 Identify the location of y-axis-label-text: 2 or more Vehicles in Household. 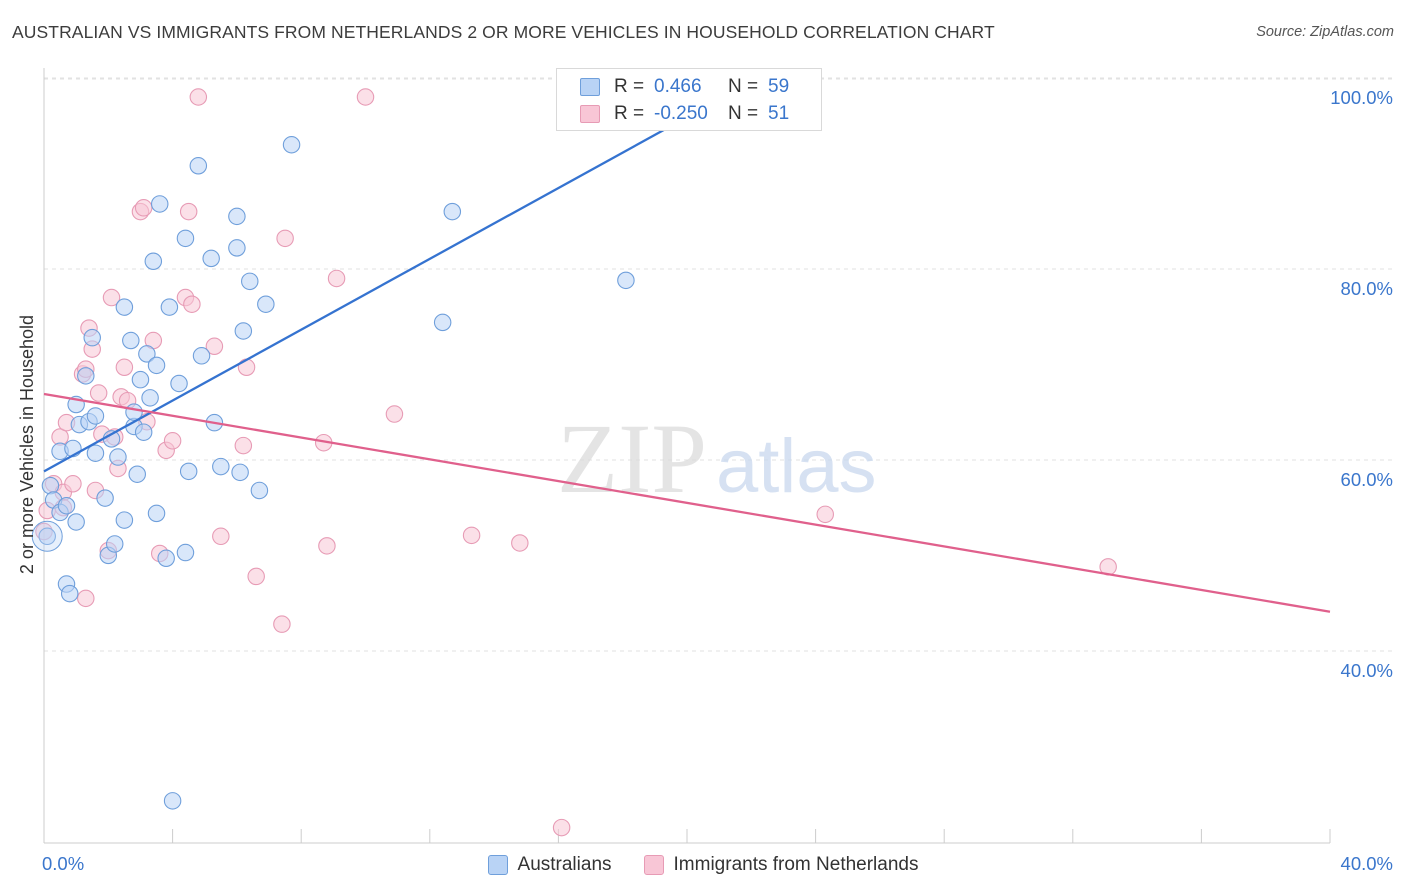
(27, 444).